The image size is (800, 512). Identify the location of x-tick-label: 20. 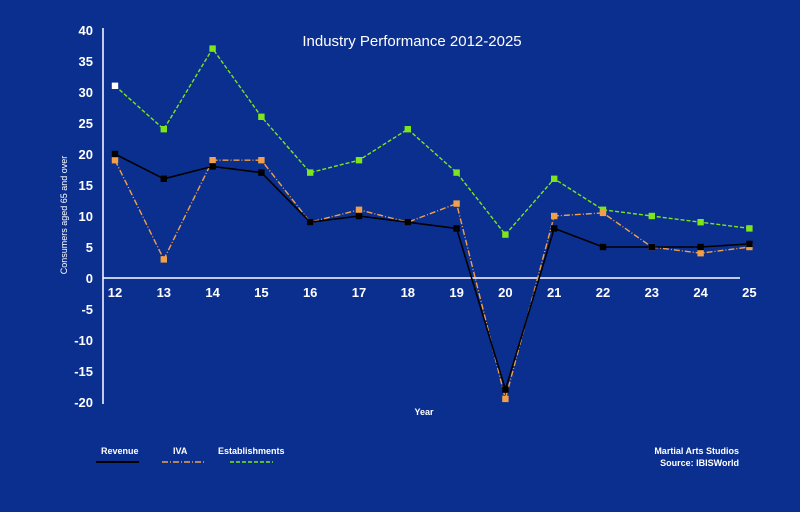
(505, 292).